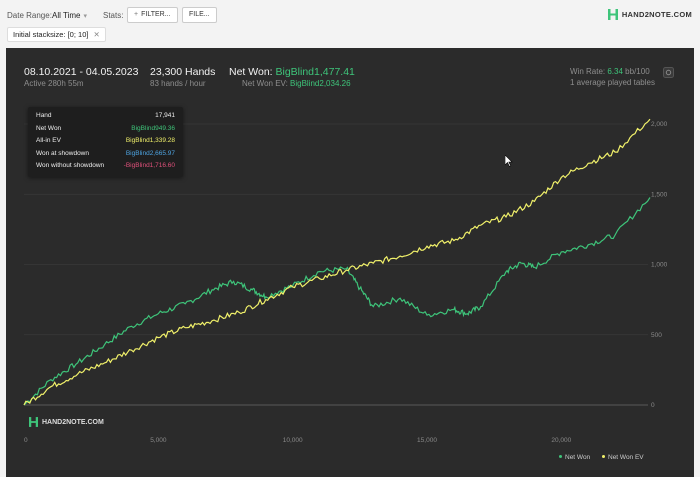 The width and height of the screenshot is (700, 477). I want to click on win-rate-unit: bb/100, so click(637, 71).